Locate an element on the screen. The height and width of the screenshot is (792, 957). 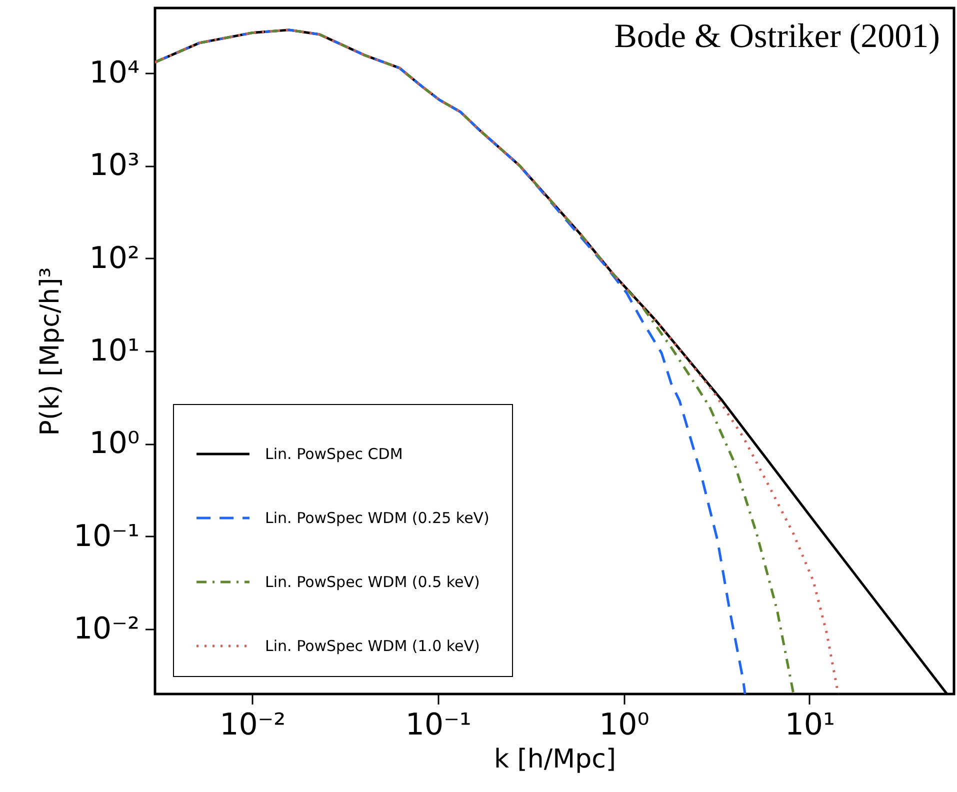
y-tick-label: 10¹ is located at coordinates (114, 351).